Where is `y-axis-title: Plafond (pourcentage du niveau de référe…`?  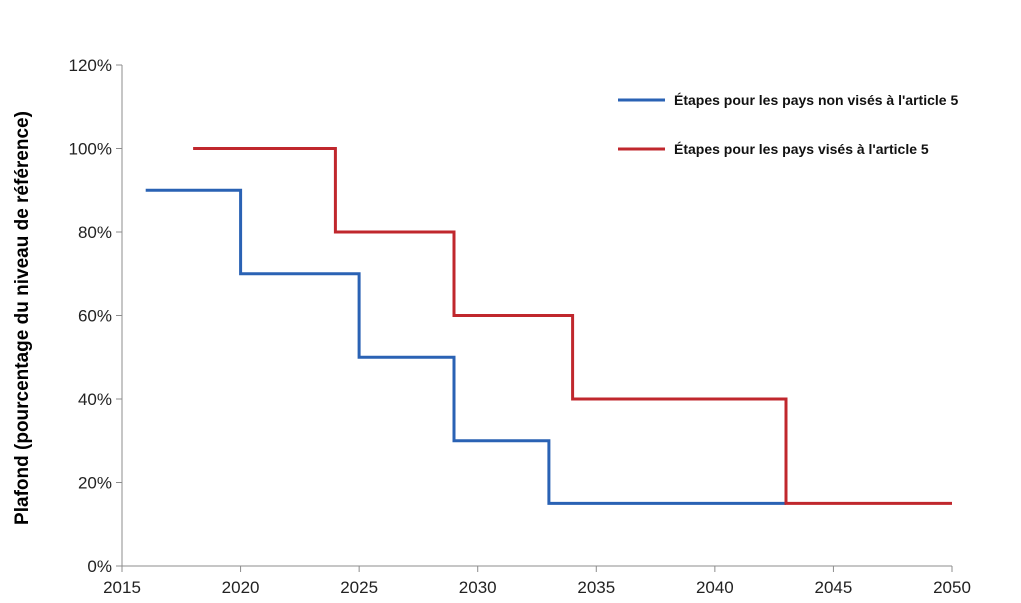
y-axis-title: Plafond (pourcentage du niveau de référe… is located at coordinates (22, 318).